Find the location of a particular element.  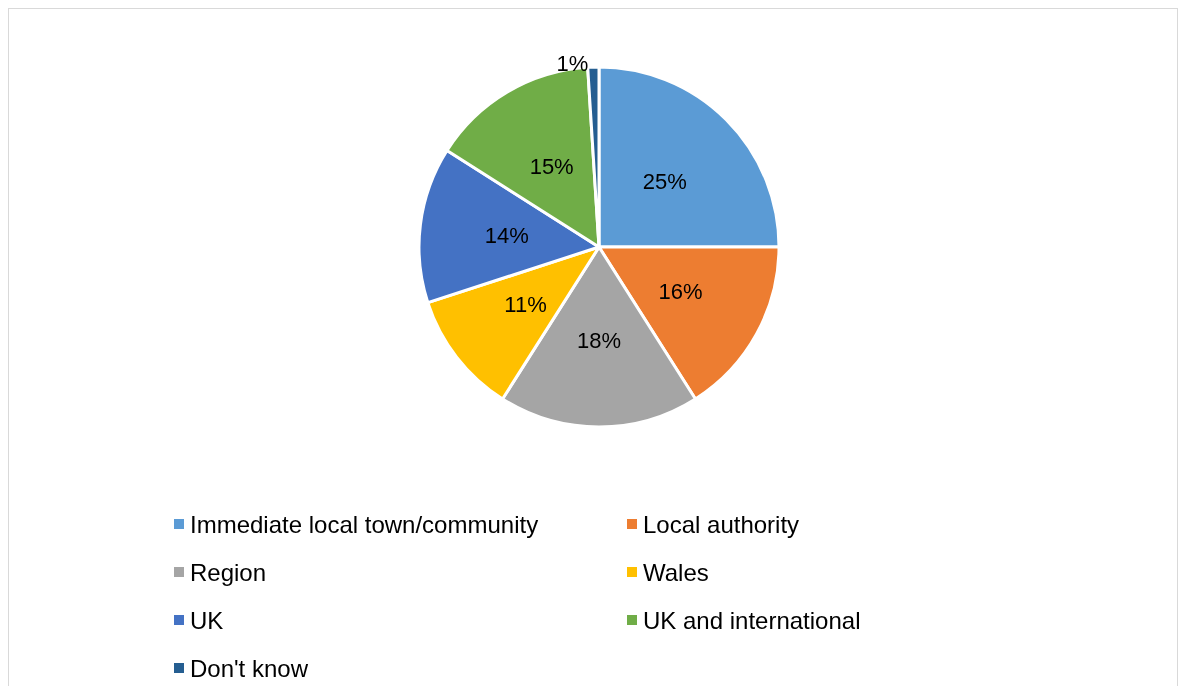

data-label: 15% is located at coordinates (551, 167).